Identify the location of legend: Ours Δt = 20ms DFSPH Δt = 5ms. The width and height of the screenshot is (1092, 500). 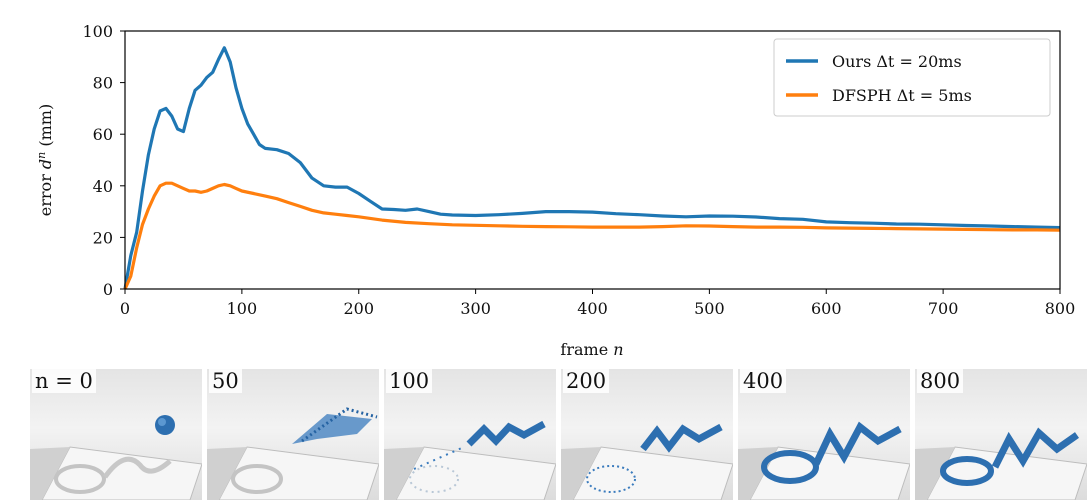
(912, 77).